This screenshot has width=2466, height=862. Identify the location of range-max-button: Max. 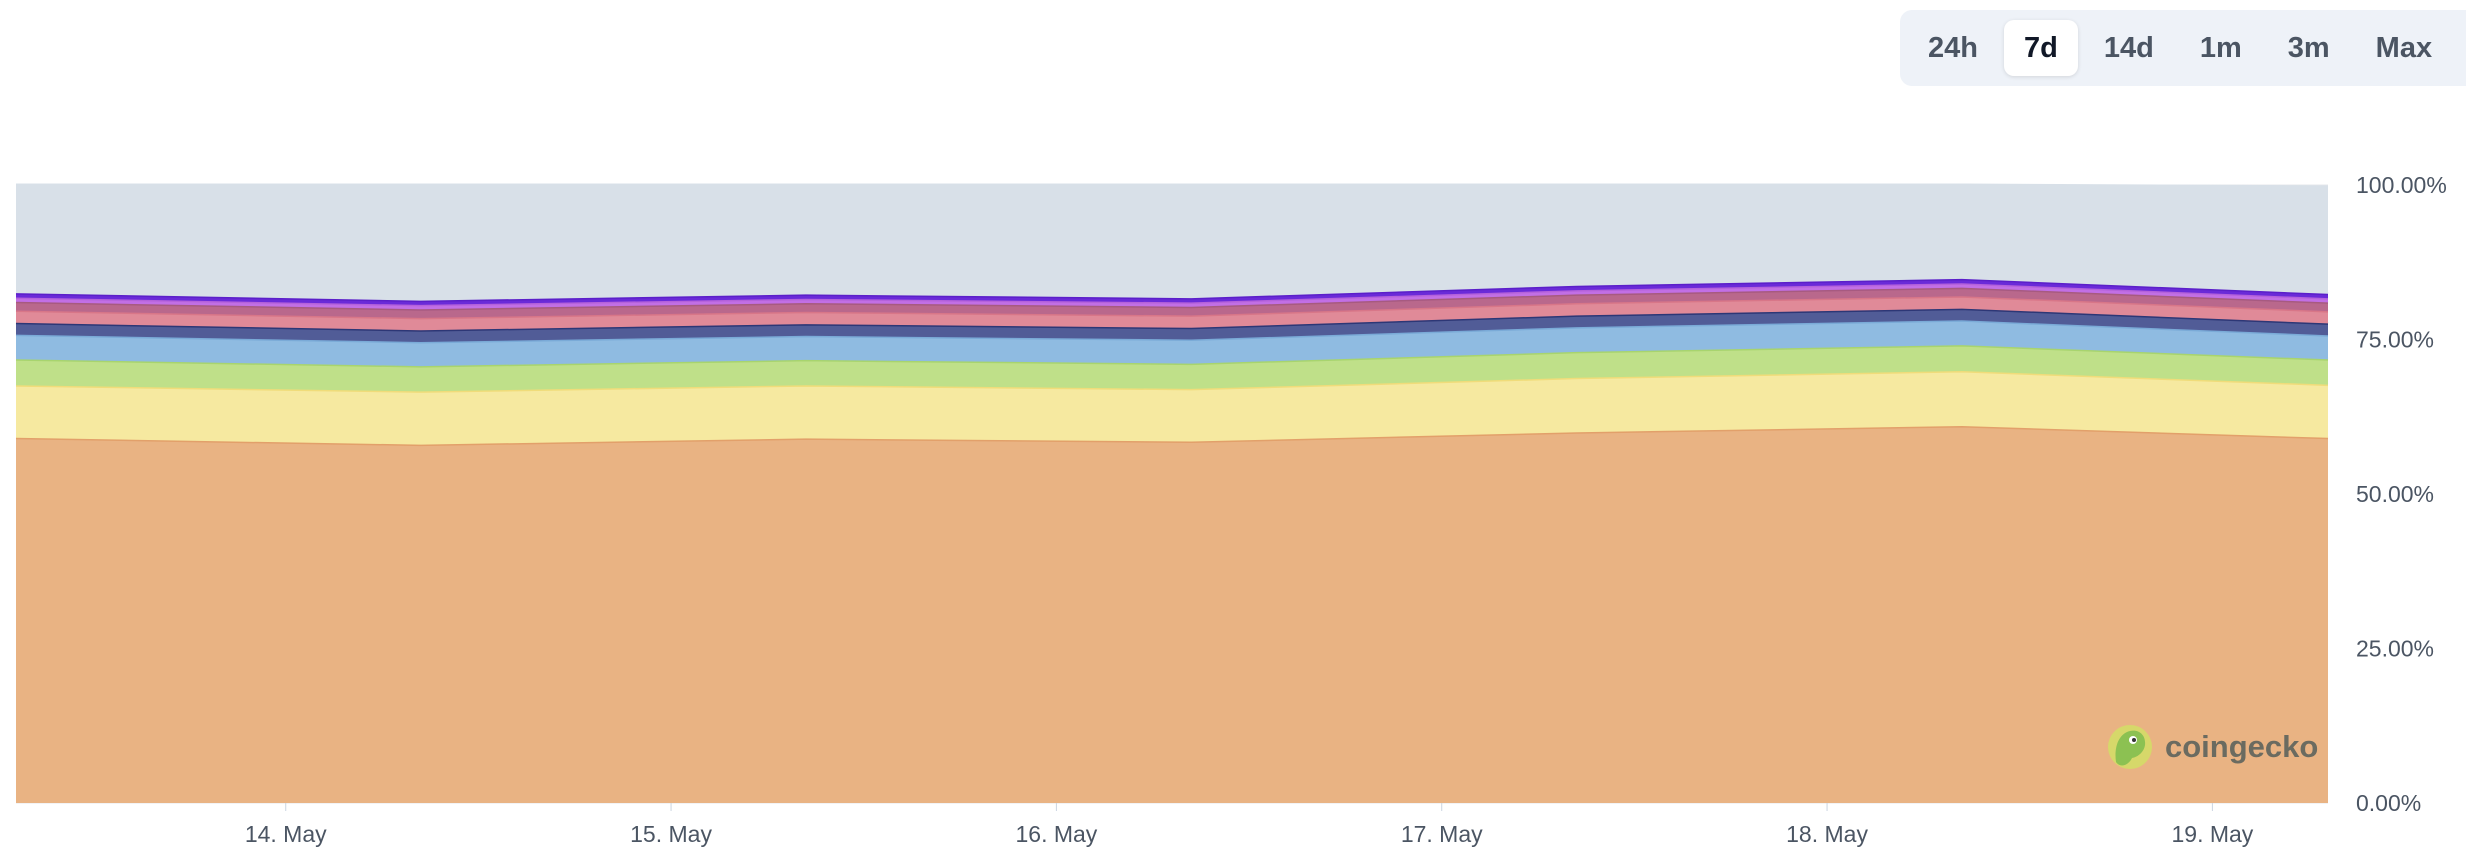
(2404, 48).